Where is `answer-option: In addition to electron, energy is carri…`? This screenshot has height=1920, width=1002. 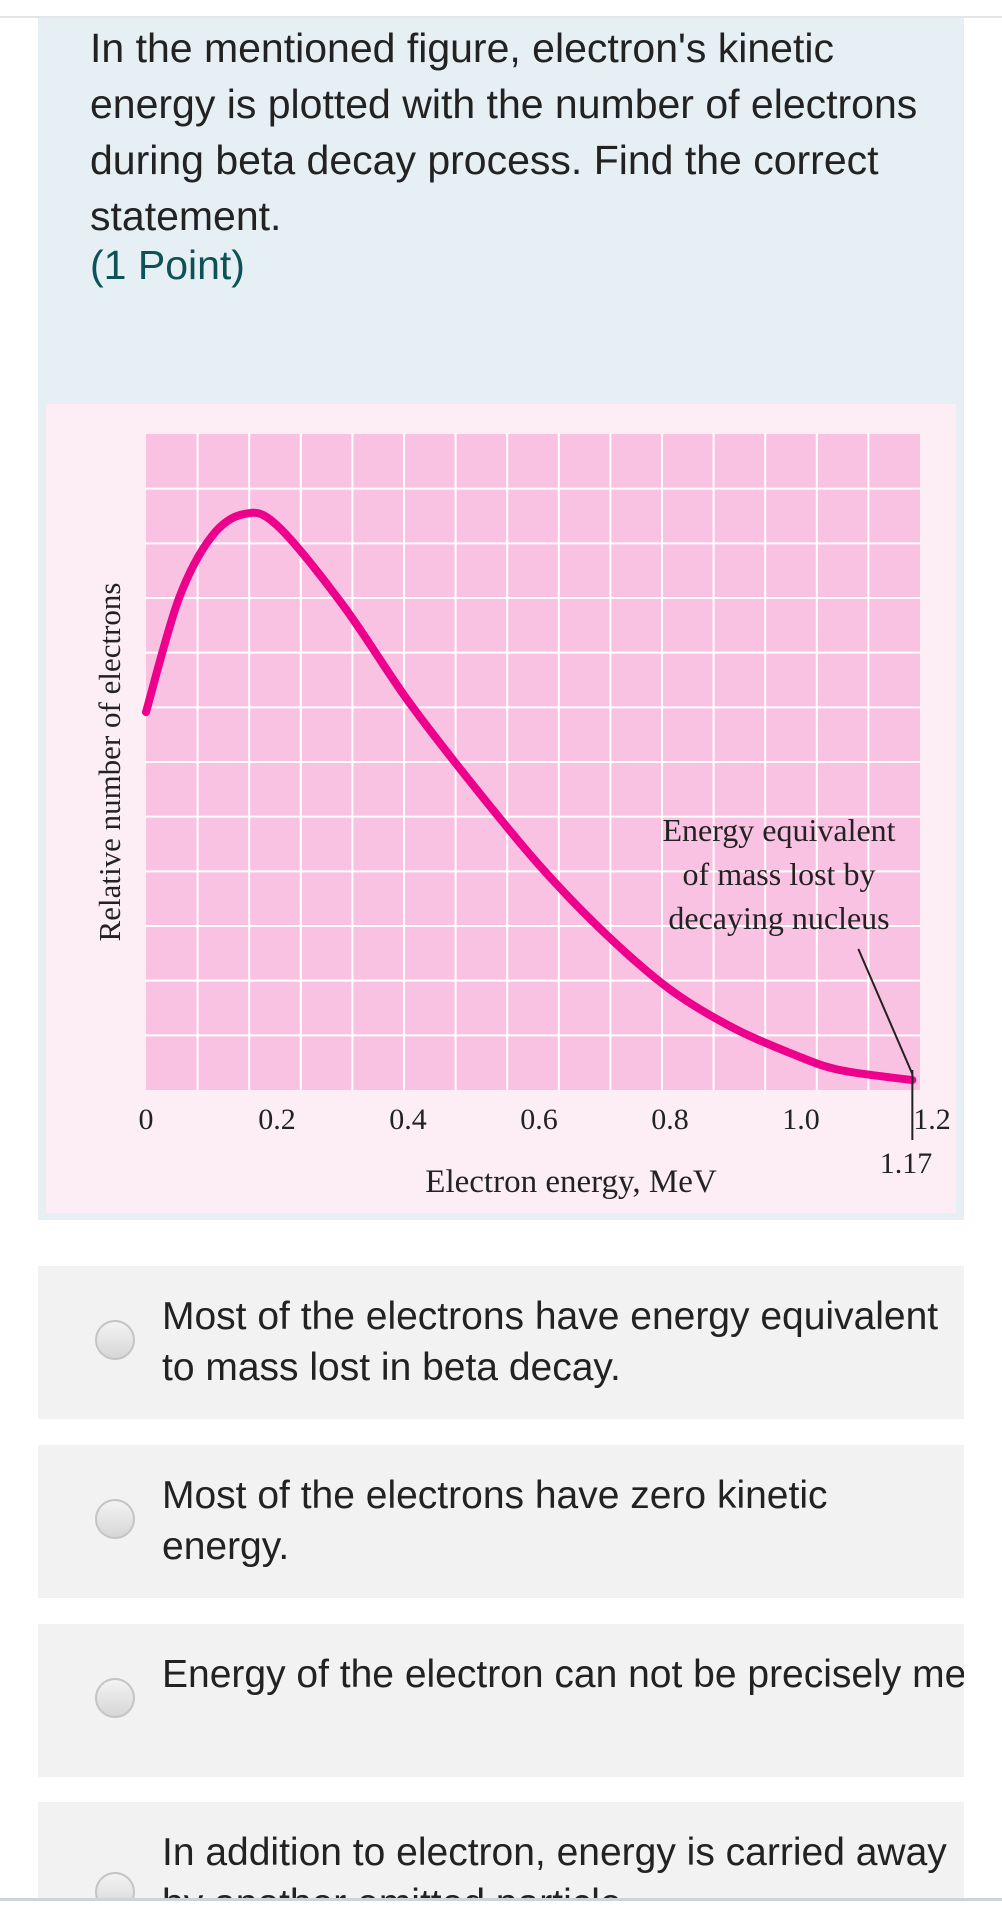
answer-option: In addition to electron, energy is carri… is located at coordinates (501, 1850).